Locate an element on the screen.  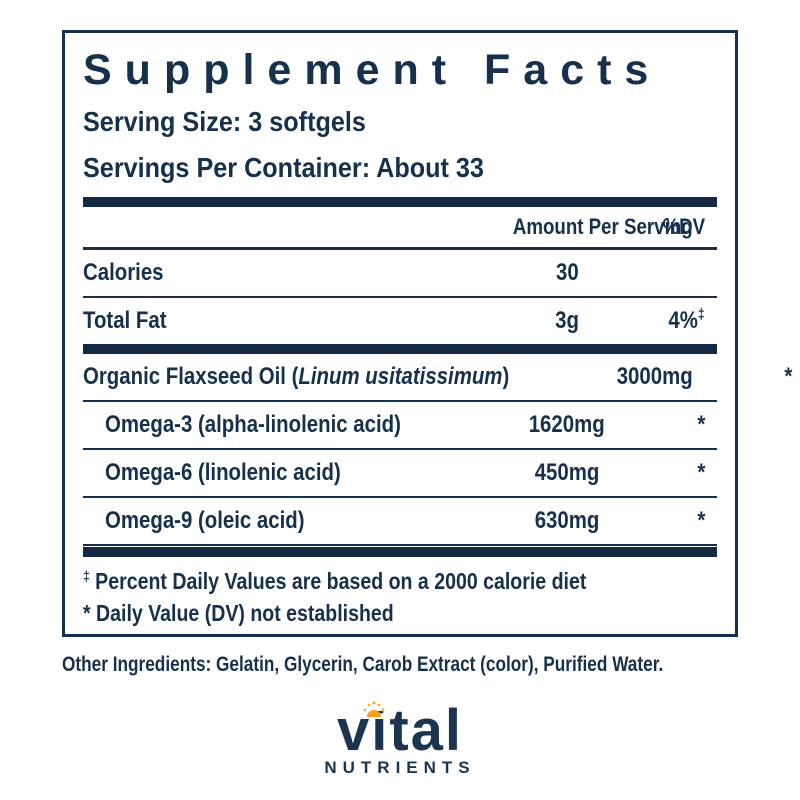
table-row-calories: Calories 30 is located at coordinates (400, 274).